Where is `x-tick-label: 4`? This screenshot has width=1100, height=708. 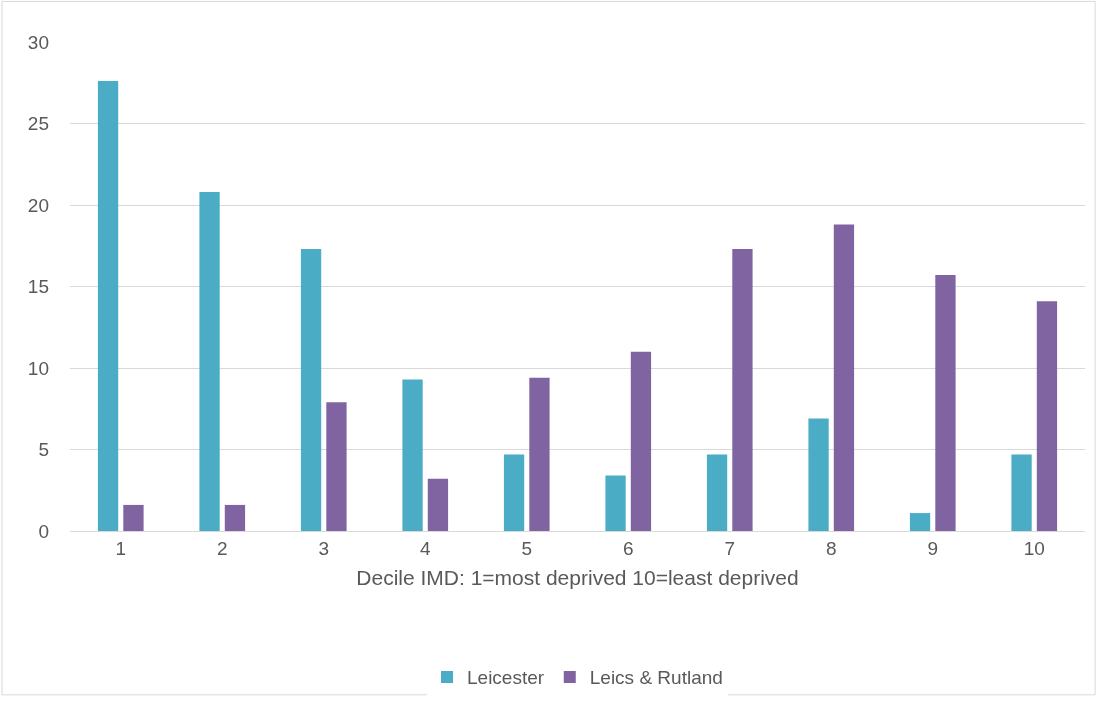
x-tick-label: 4 is located at coordinates (425, 548).